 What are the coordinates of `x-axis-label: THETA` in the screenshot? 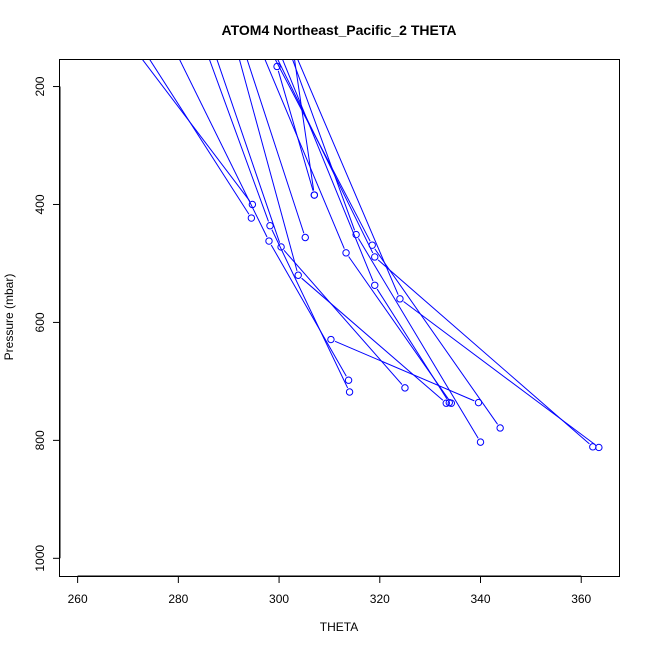 It's located at (339, 627).